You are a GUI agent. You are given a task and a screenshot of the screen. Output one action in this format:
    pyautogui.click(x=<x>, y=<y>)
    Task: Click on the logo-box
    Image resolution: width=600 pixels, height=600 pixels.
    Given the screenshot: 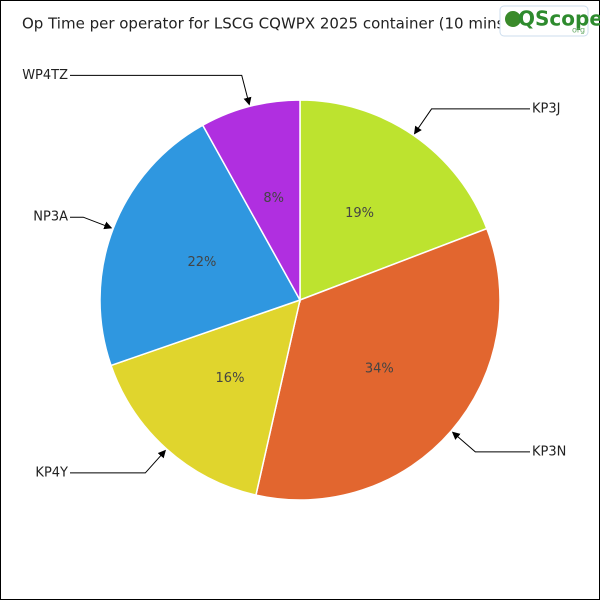 What is the action you would take?
    pyautogui.click(x=544, y=21)
    